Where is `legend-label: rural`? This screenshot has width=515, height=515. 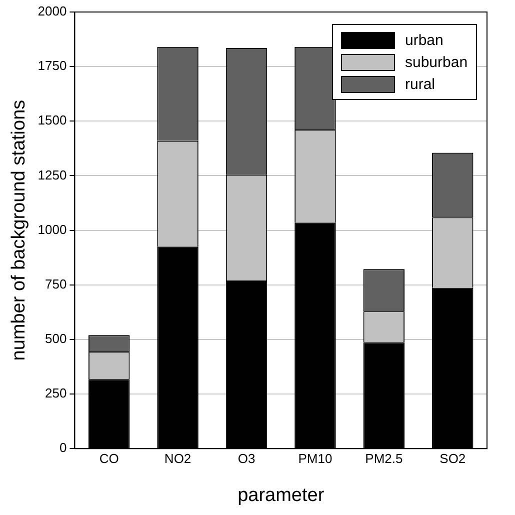 legend-label: rural is located at coordinates (420, 84).